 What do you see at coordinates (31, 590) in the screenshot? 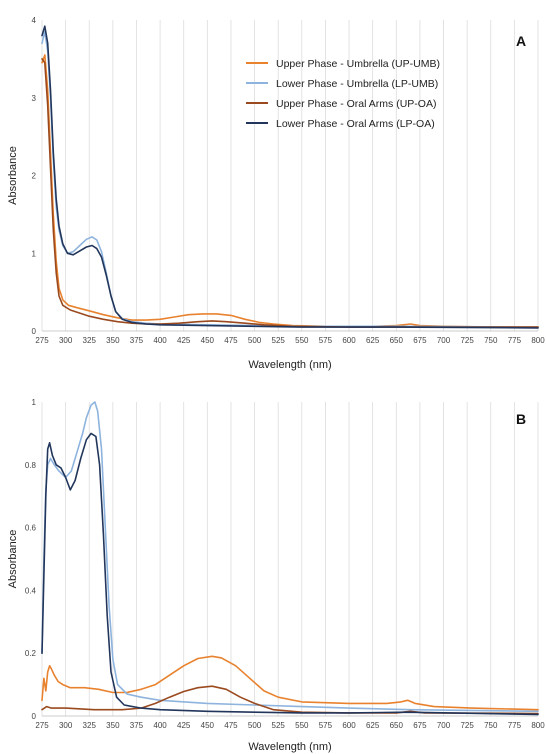
I see `y-tick-label: 0.4` at bounding box center [31, 590].